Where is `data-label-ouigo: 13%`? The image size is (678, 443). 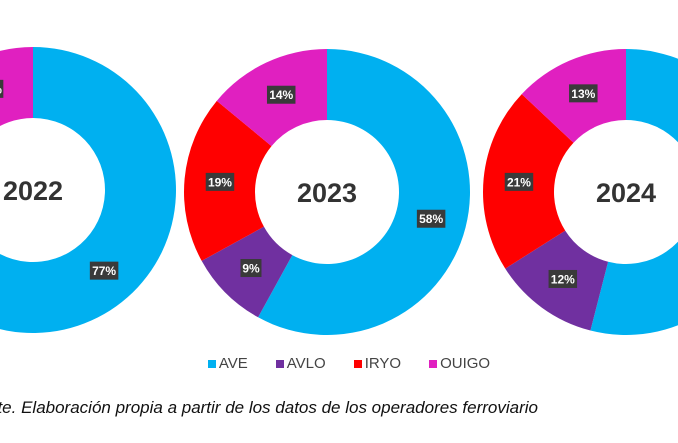 data-label-ouigo: 13% is located at coordinates (583, 94).